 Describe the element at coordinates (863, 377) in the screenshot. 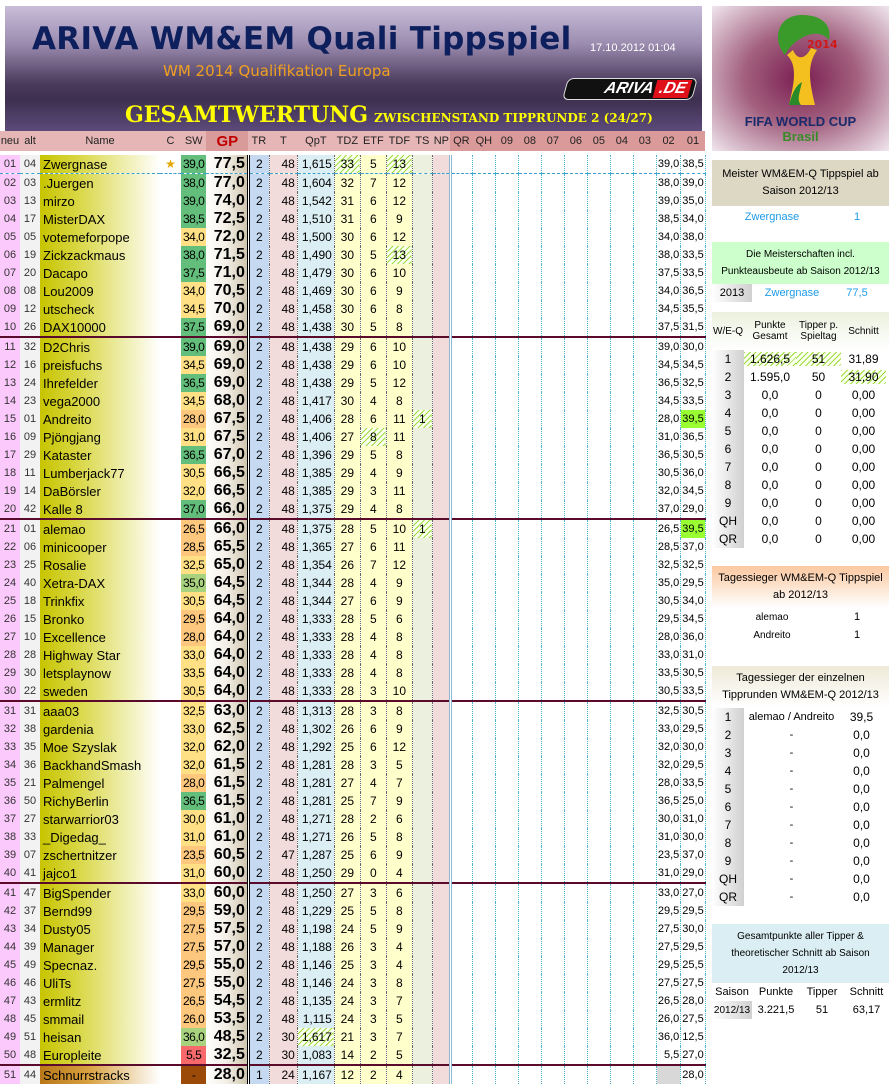

I see `round-avg: 31,90` at that location.